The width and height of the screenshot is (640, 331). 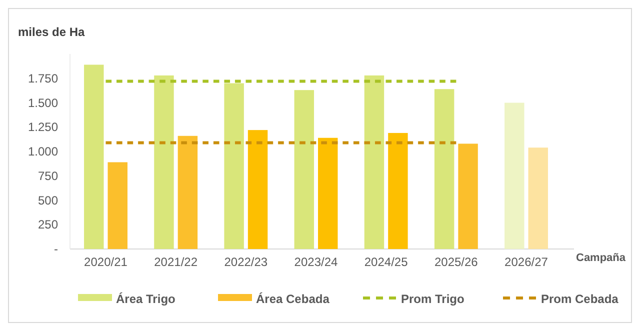 I want to click on y-tick-label: 1.750, so click(x=43, y=78).